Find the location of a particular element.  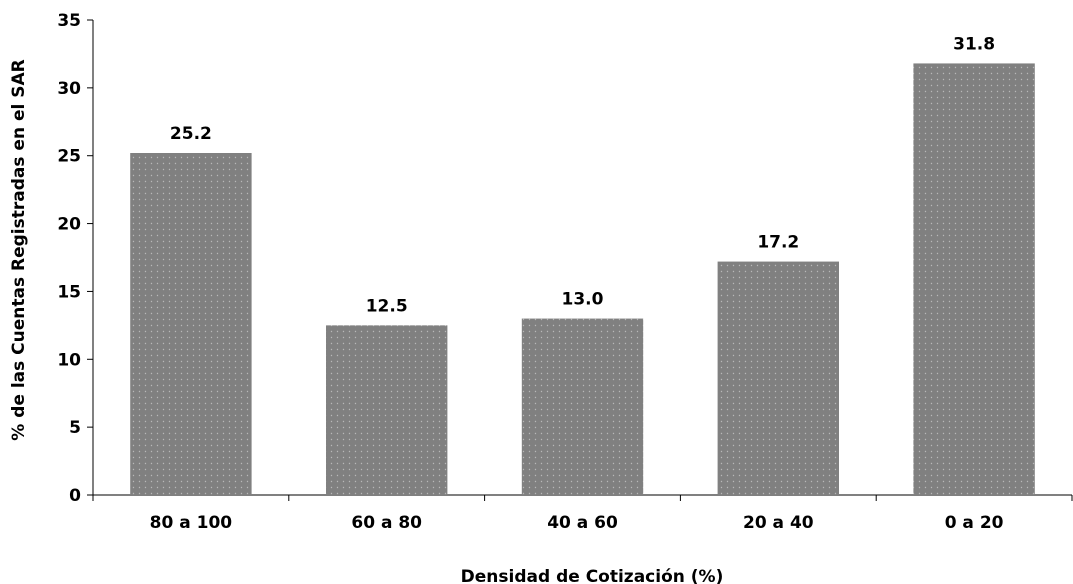

y-axis: 0 5 10 15 20 25 30 35 is located at coordinates (75, 258).